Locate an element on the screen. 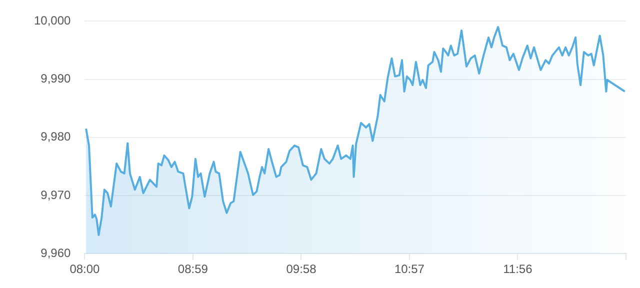  x-tick-label: 08:00 is located at coordinates (85, 269).